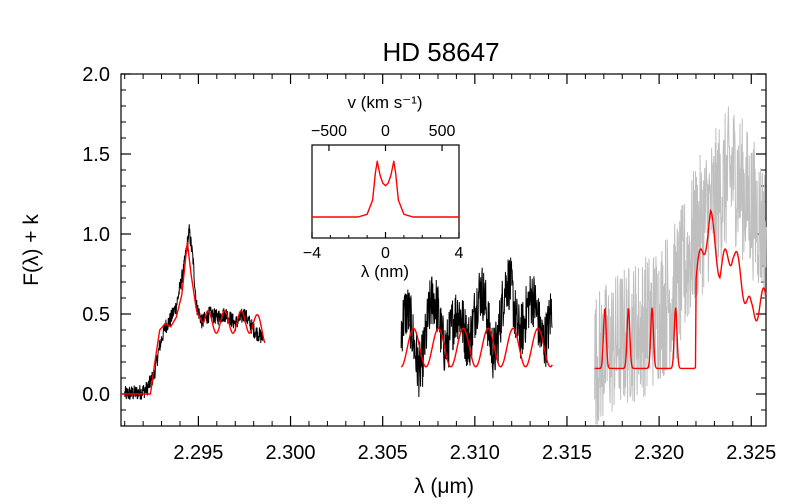 Image resolution: width=806 pixels, height=504 pixels. What do you see at coordinates (384, 102) in the screenshot?
I see `inset-top-axis-label: v (km s⁻¹)` at bounding box center [384, 102].